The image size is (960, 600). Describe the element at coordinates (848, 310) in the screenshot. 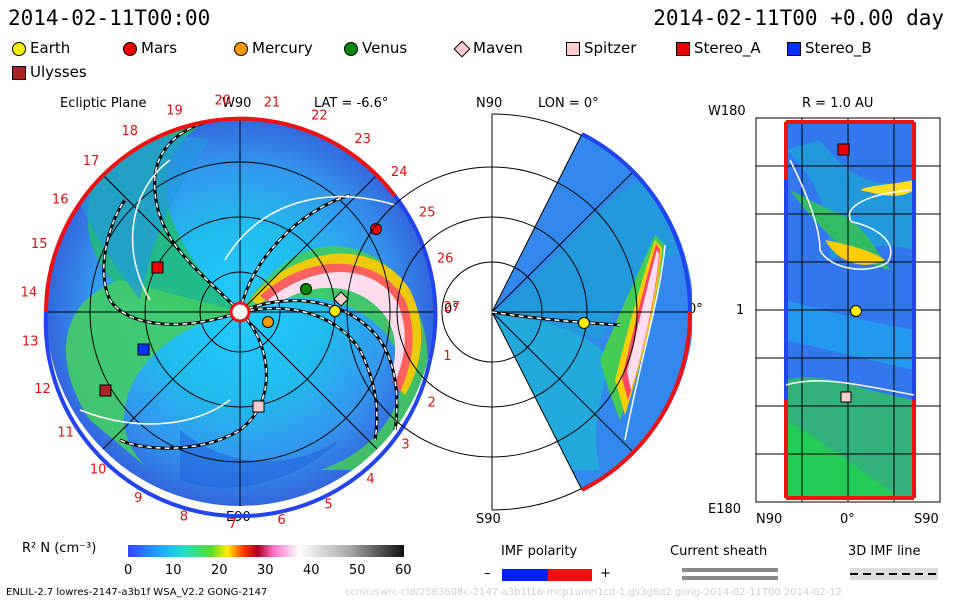

I see `sphere-panel` at that location.